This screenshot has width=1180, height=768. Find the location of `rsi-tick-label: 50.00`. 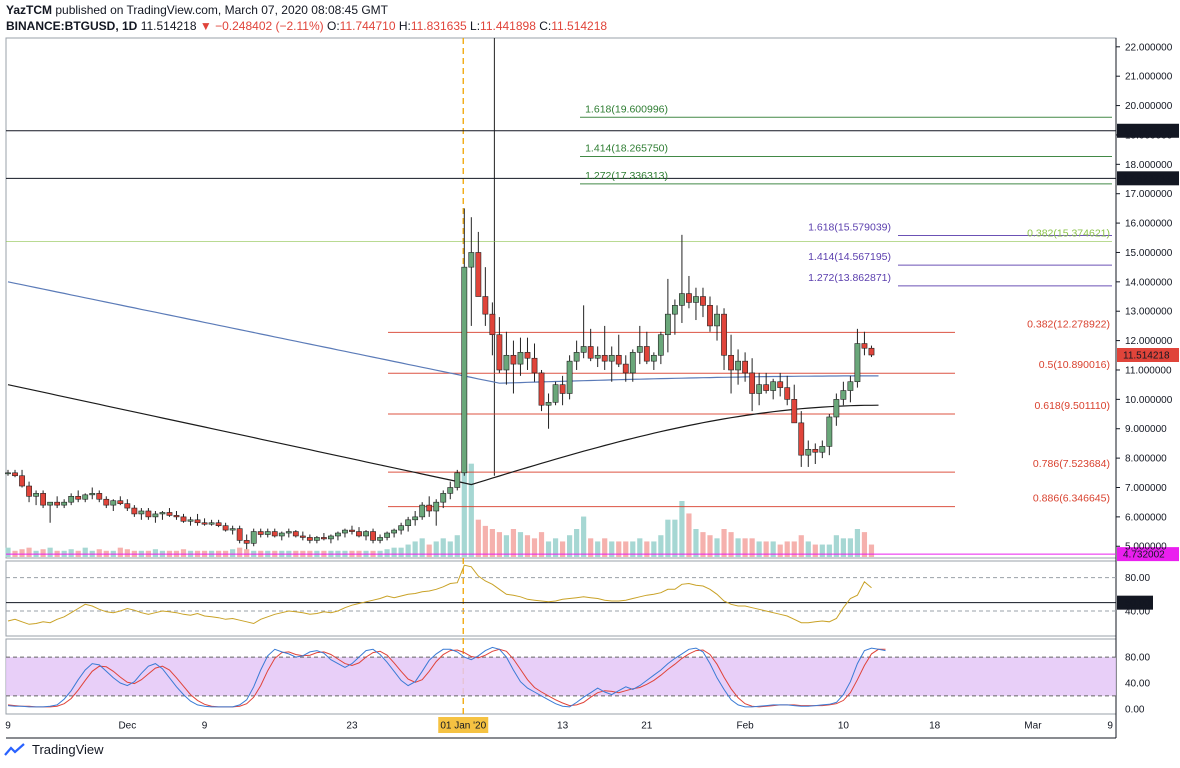

rsi-tick-label: 50.00 is located at coordinates (1137, 603).